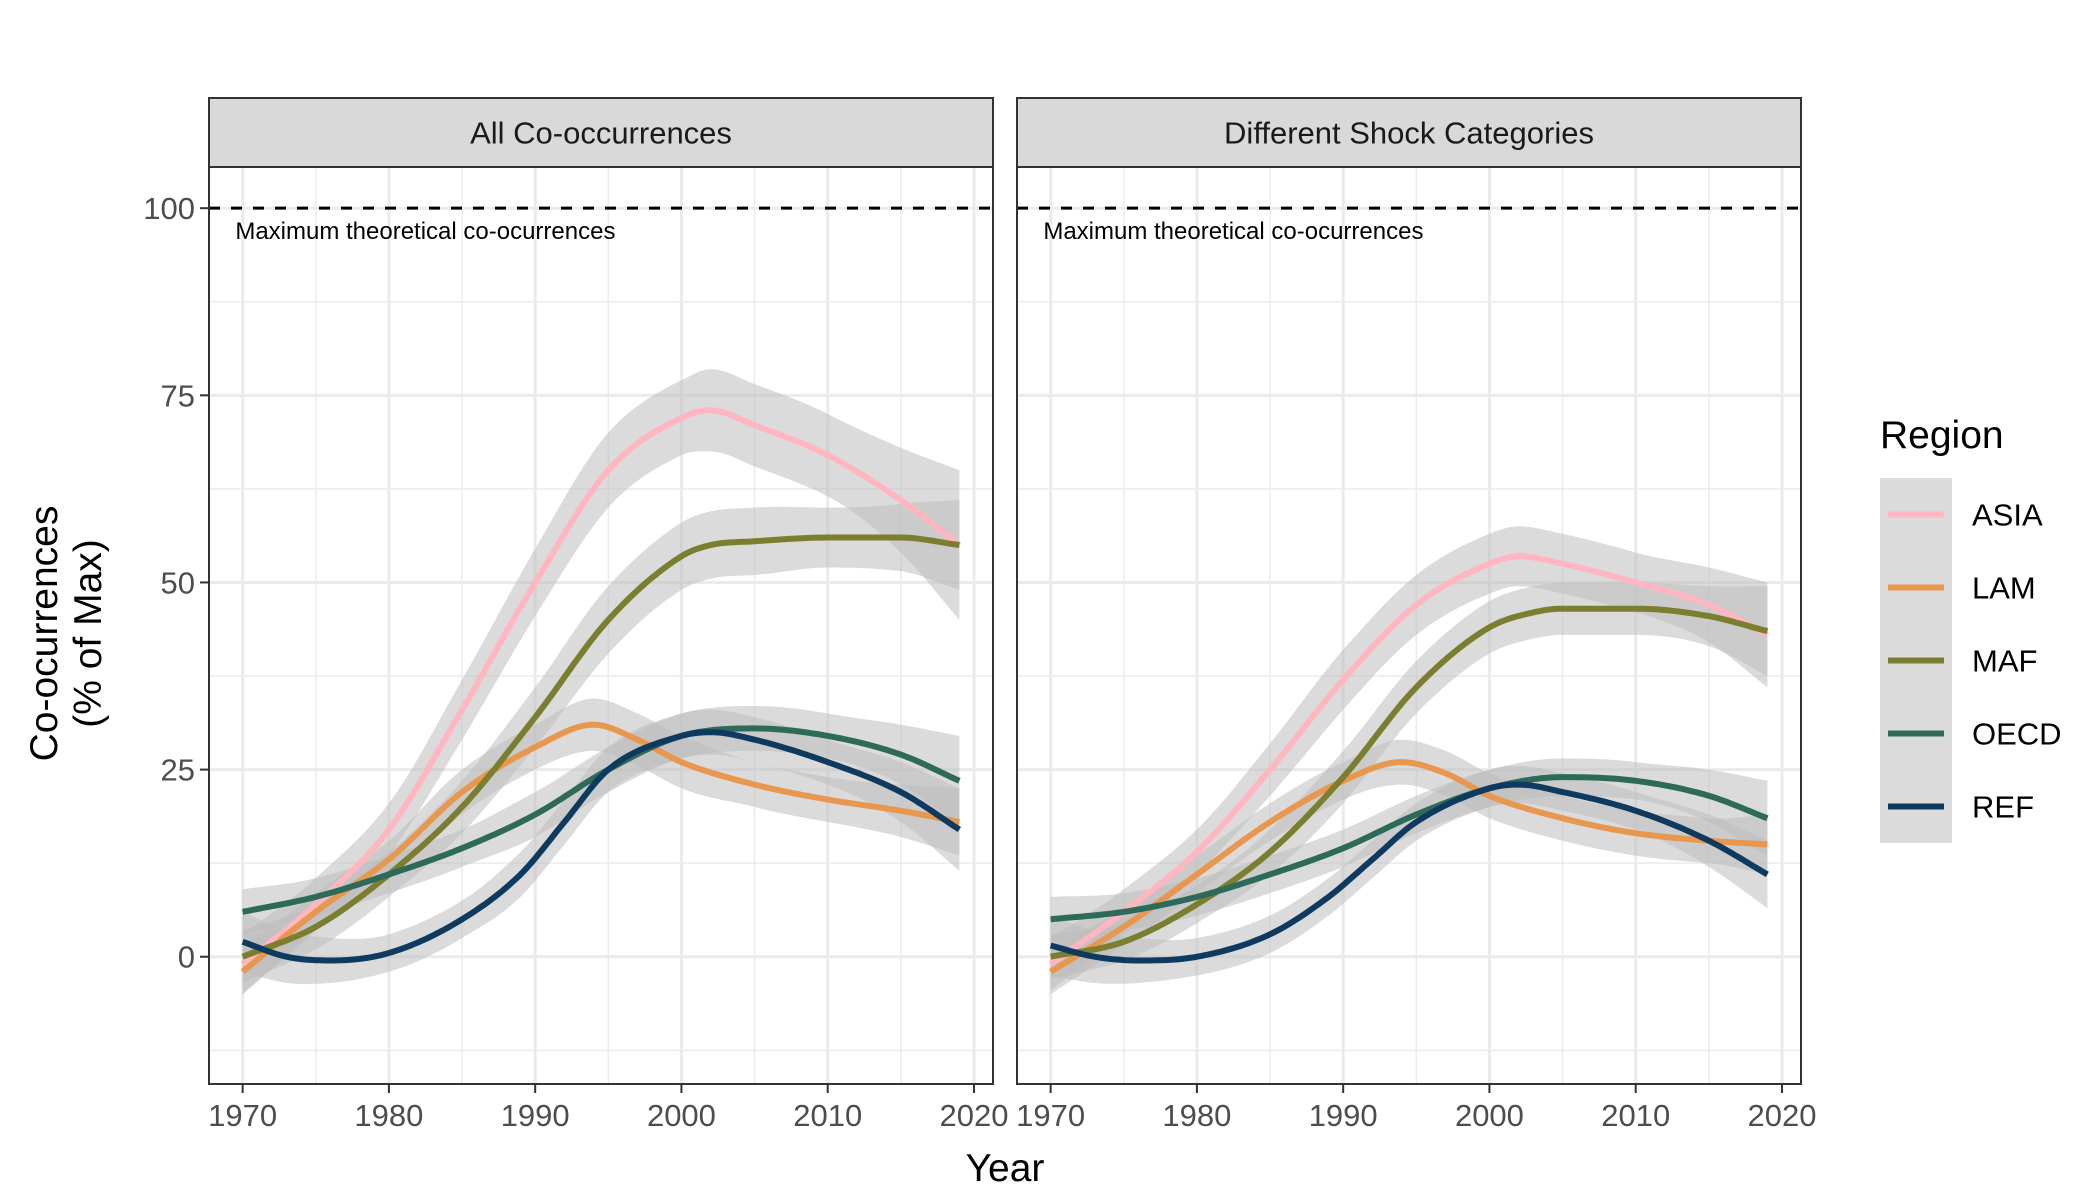 This screenshot has width=2100, height=1203. I want to click on legend: Region ASIA LAM MAF OECD REF, so click(1971, 628).